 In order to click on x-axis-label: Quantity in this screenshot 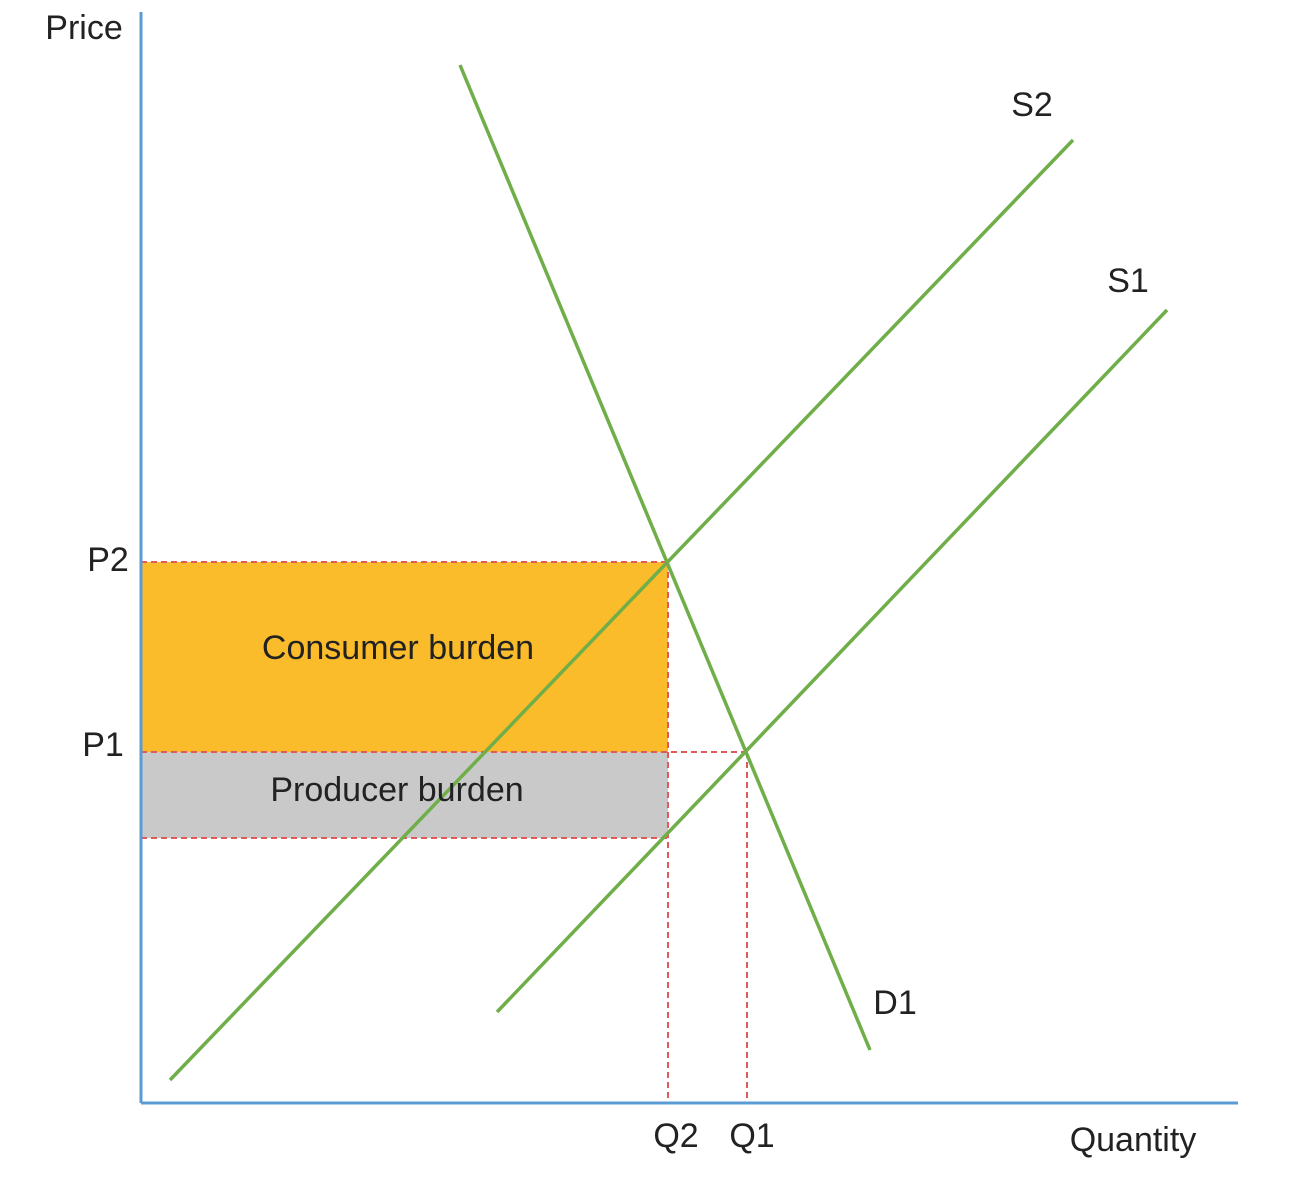, I will do `click(1133, 1140)`.